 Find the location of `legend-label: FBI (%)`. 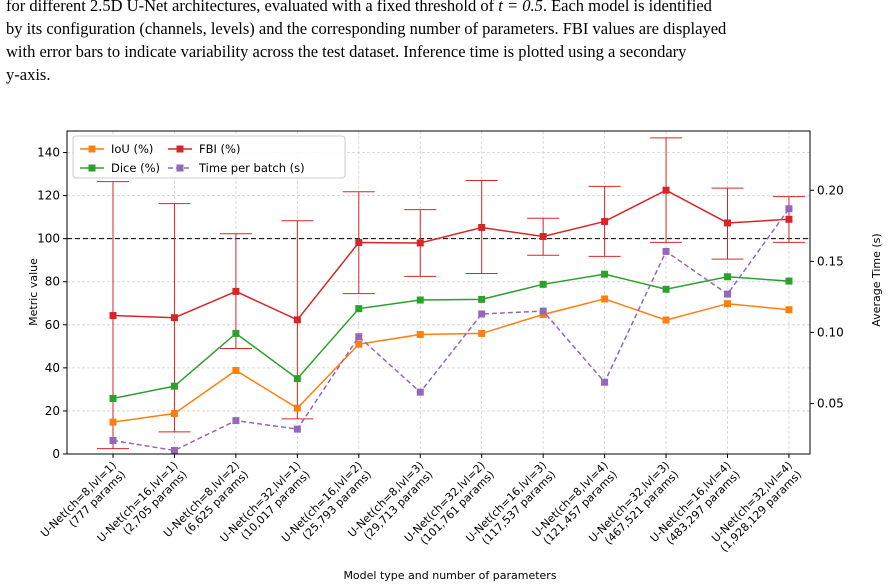

legend-label: FBI (%) is located at coordinates (219, 149).